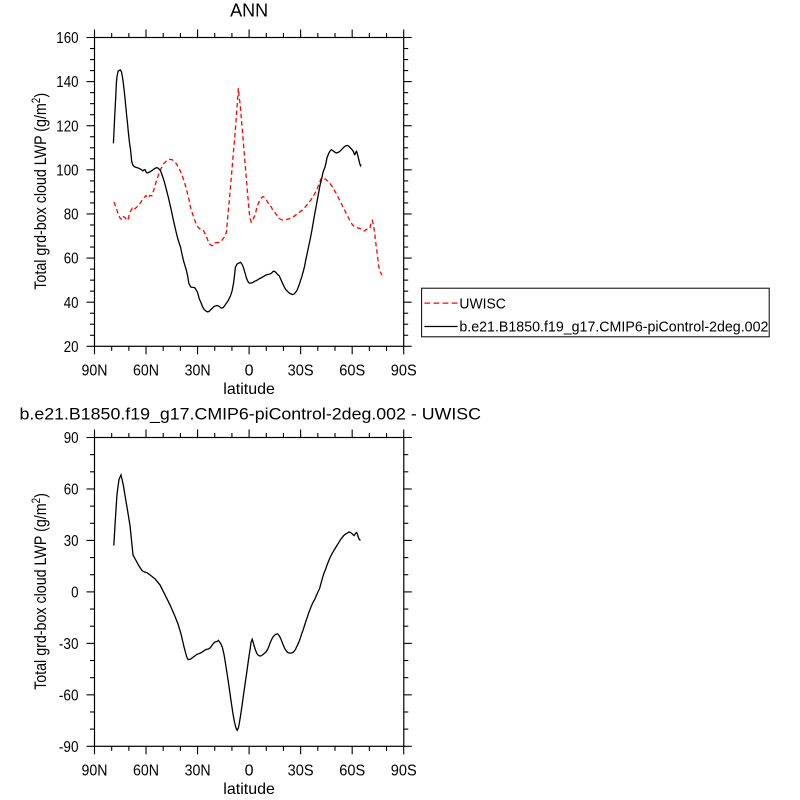  Describe the element at coordinates (67, 82) in the screenshot. I see `svg-text: 140` at that location.